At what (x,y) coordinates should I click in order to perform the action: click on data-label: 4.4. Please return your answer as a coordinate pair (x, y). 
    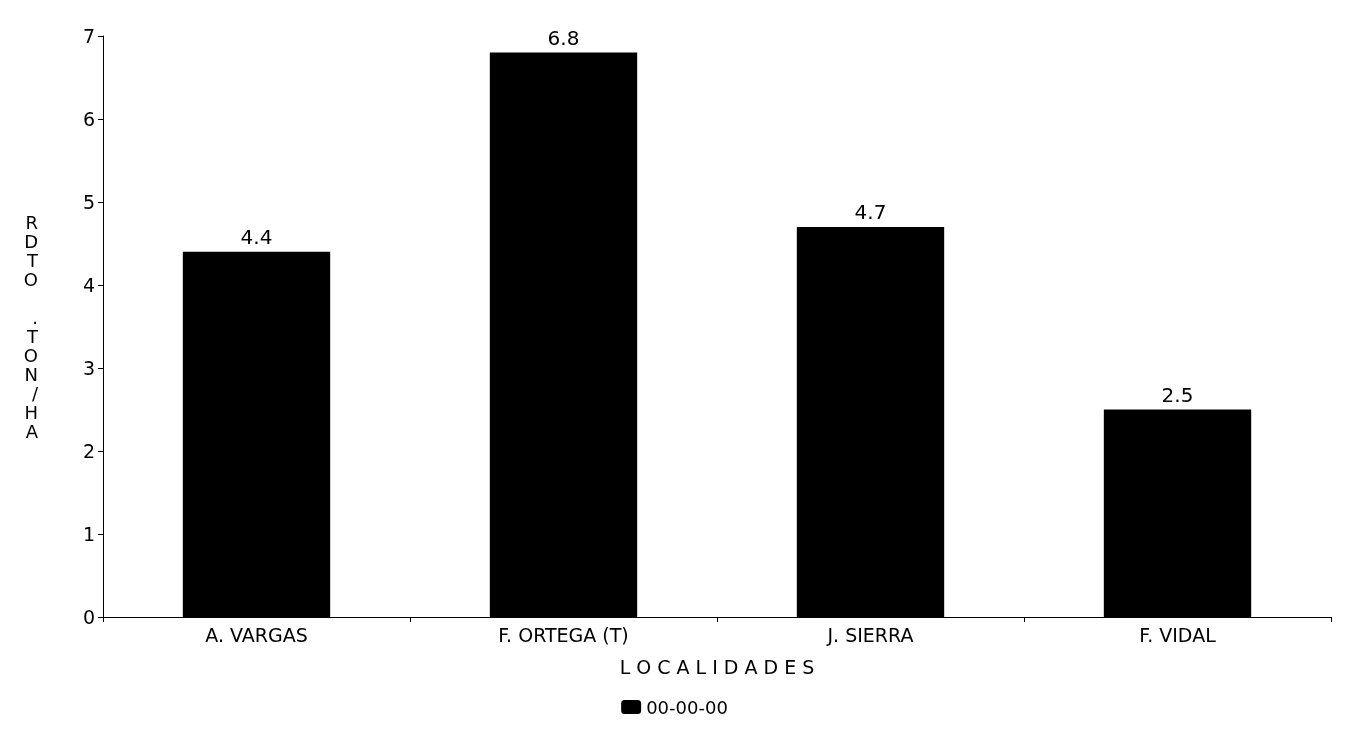
    Looking at the image, I should click on (256, 236).